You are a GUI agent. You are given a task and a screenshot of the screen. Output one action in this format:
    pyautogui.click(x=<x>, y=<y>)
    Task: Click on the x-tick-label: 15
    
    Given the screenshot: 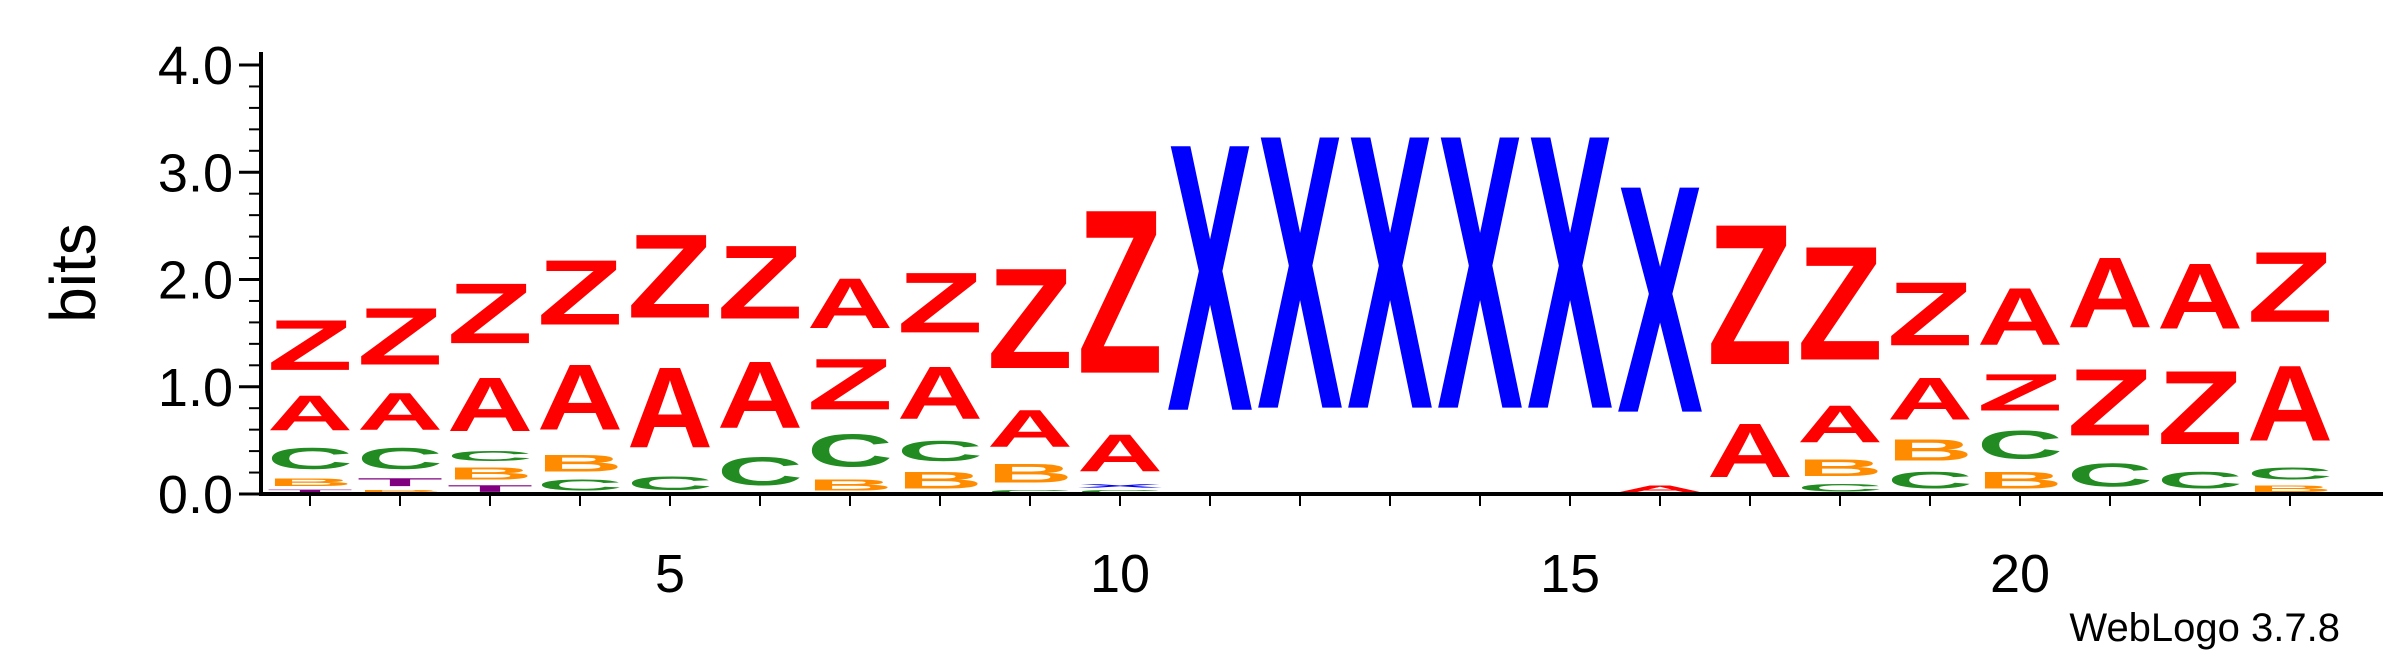 What is the action you would take?
    pyautogui.click(x=1570, y=574)
    